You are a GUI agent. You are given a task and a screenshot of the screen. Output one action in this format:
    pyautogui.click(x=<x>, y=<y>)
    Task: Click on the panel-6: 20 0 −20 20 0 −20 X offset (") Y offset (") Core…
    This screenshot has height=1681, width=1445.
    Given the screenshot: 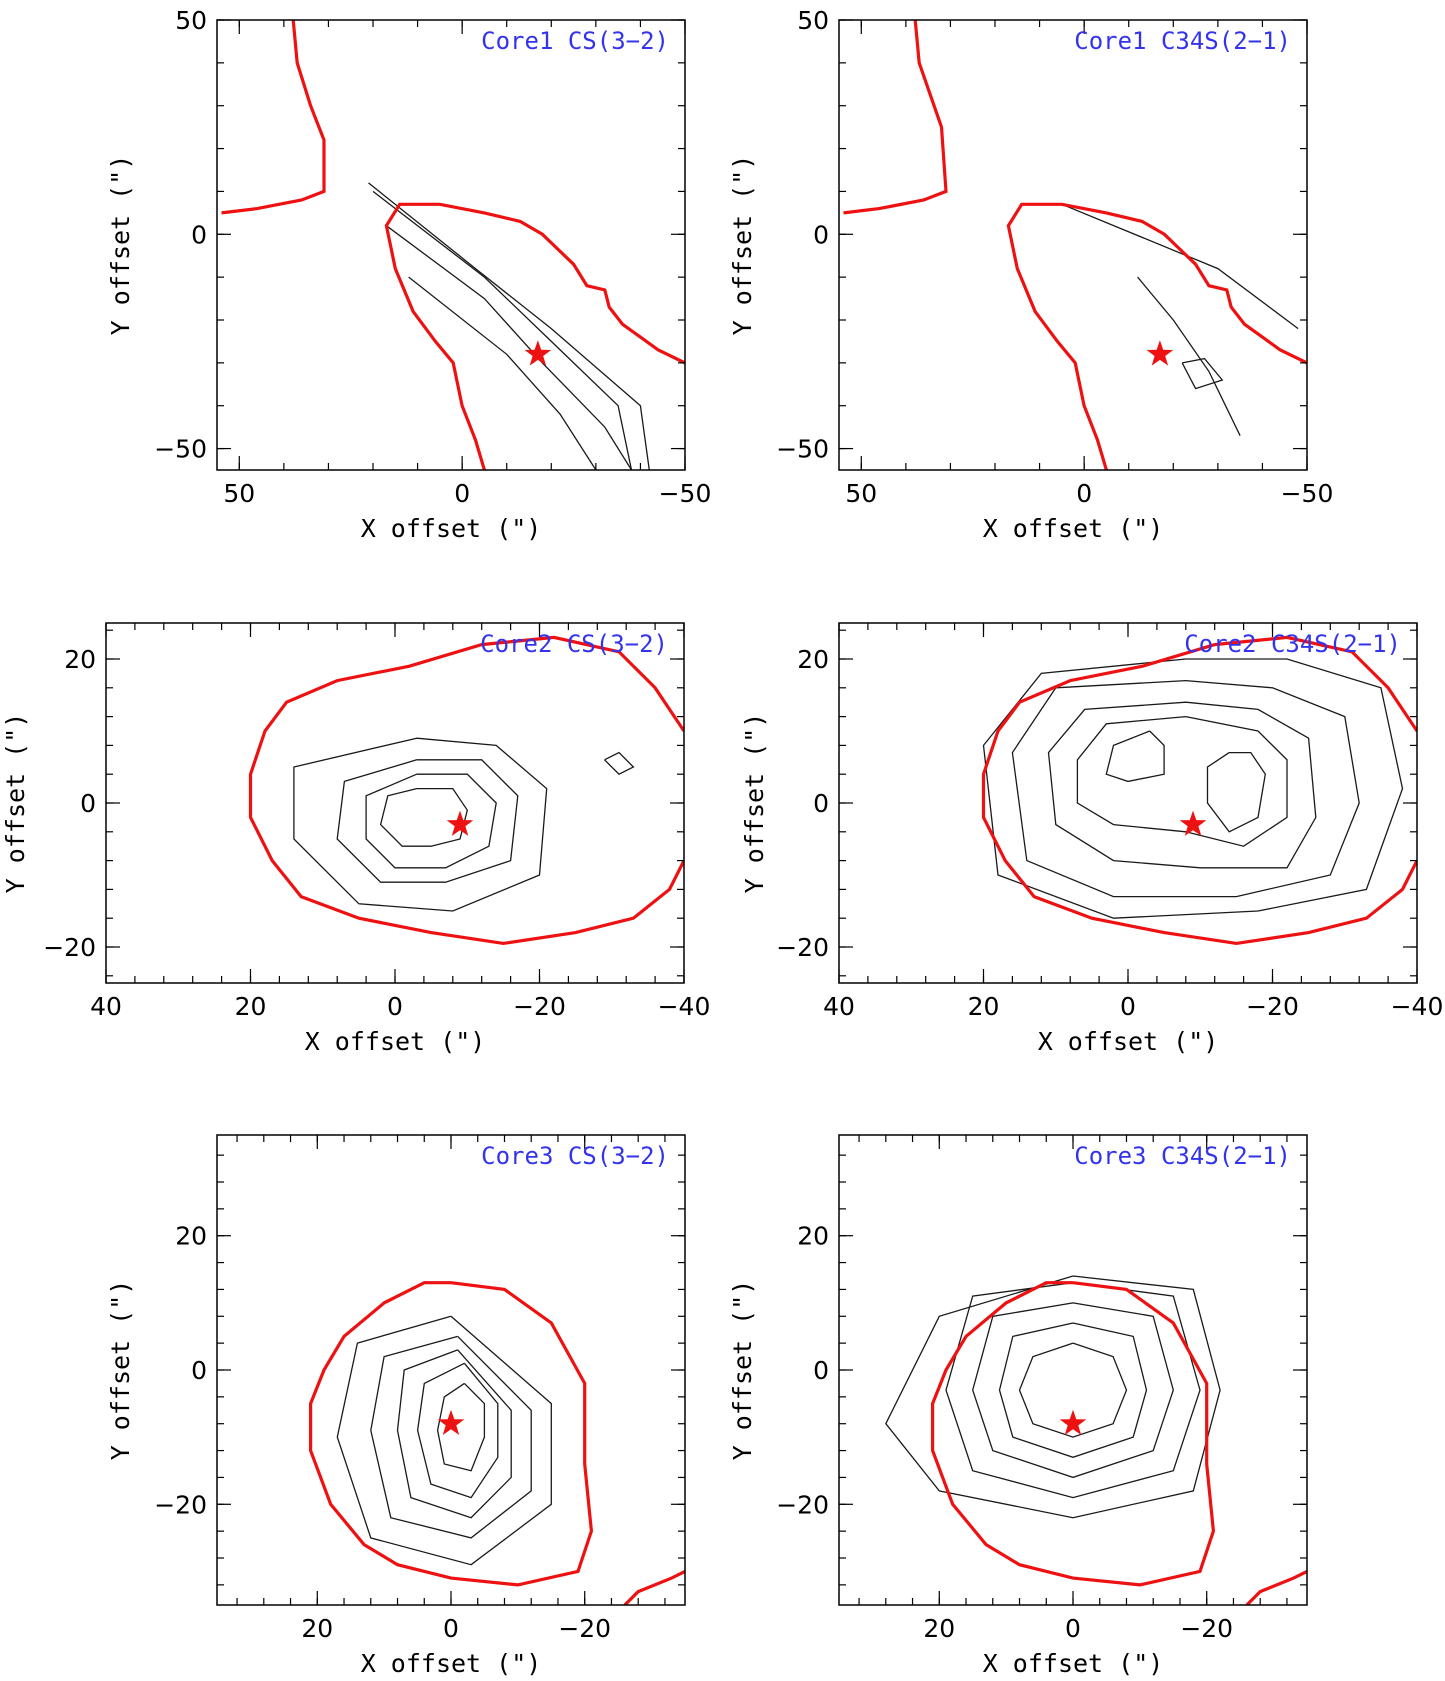 What is the action you would take?
    pyautogui.click(x=1018, y=1406)
    